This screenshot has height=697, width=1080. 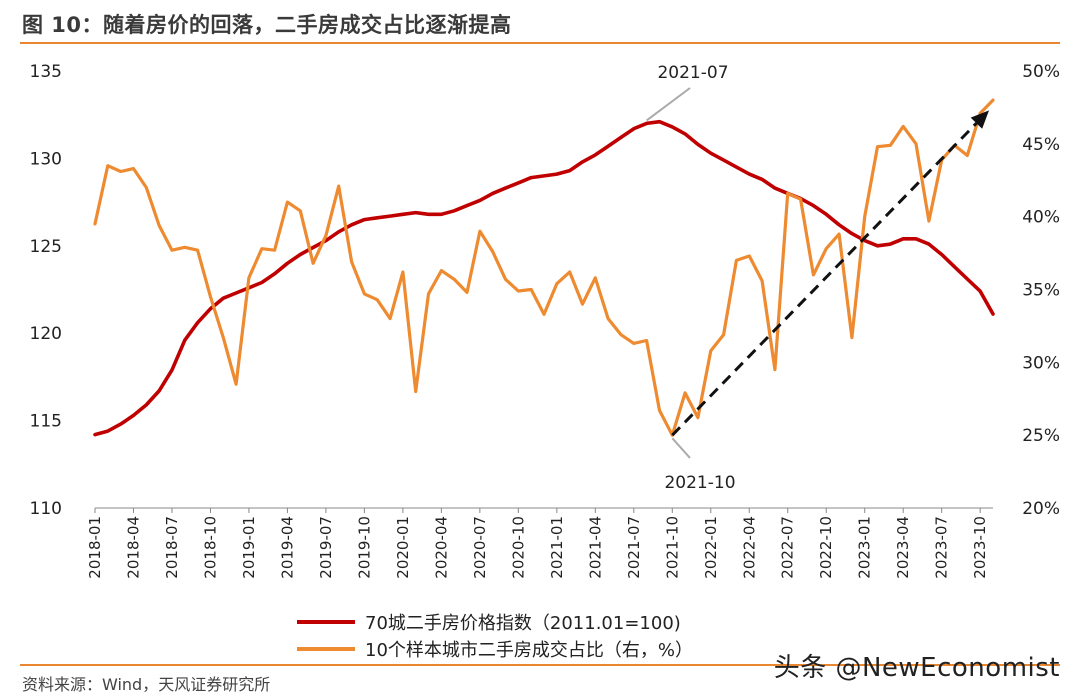 What do you see at coordinates (364, 547) in the screenshot?
I see `x-tick-label: 2019-10` at bounding box center [364, 547].